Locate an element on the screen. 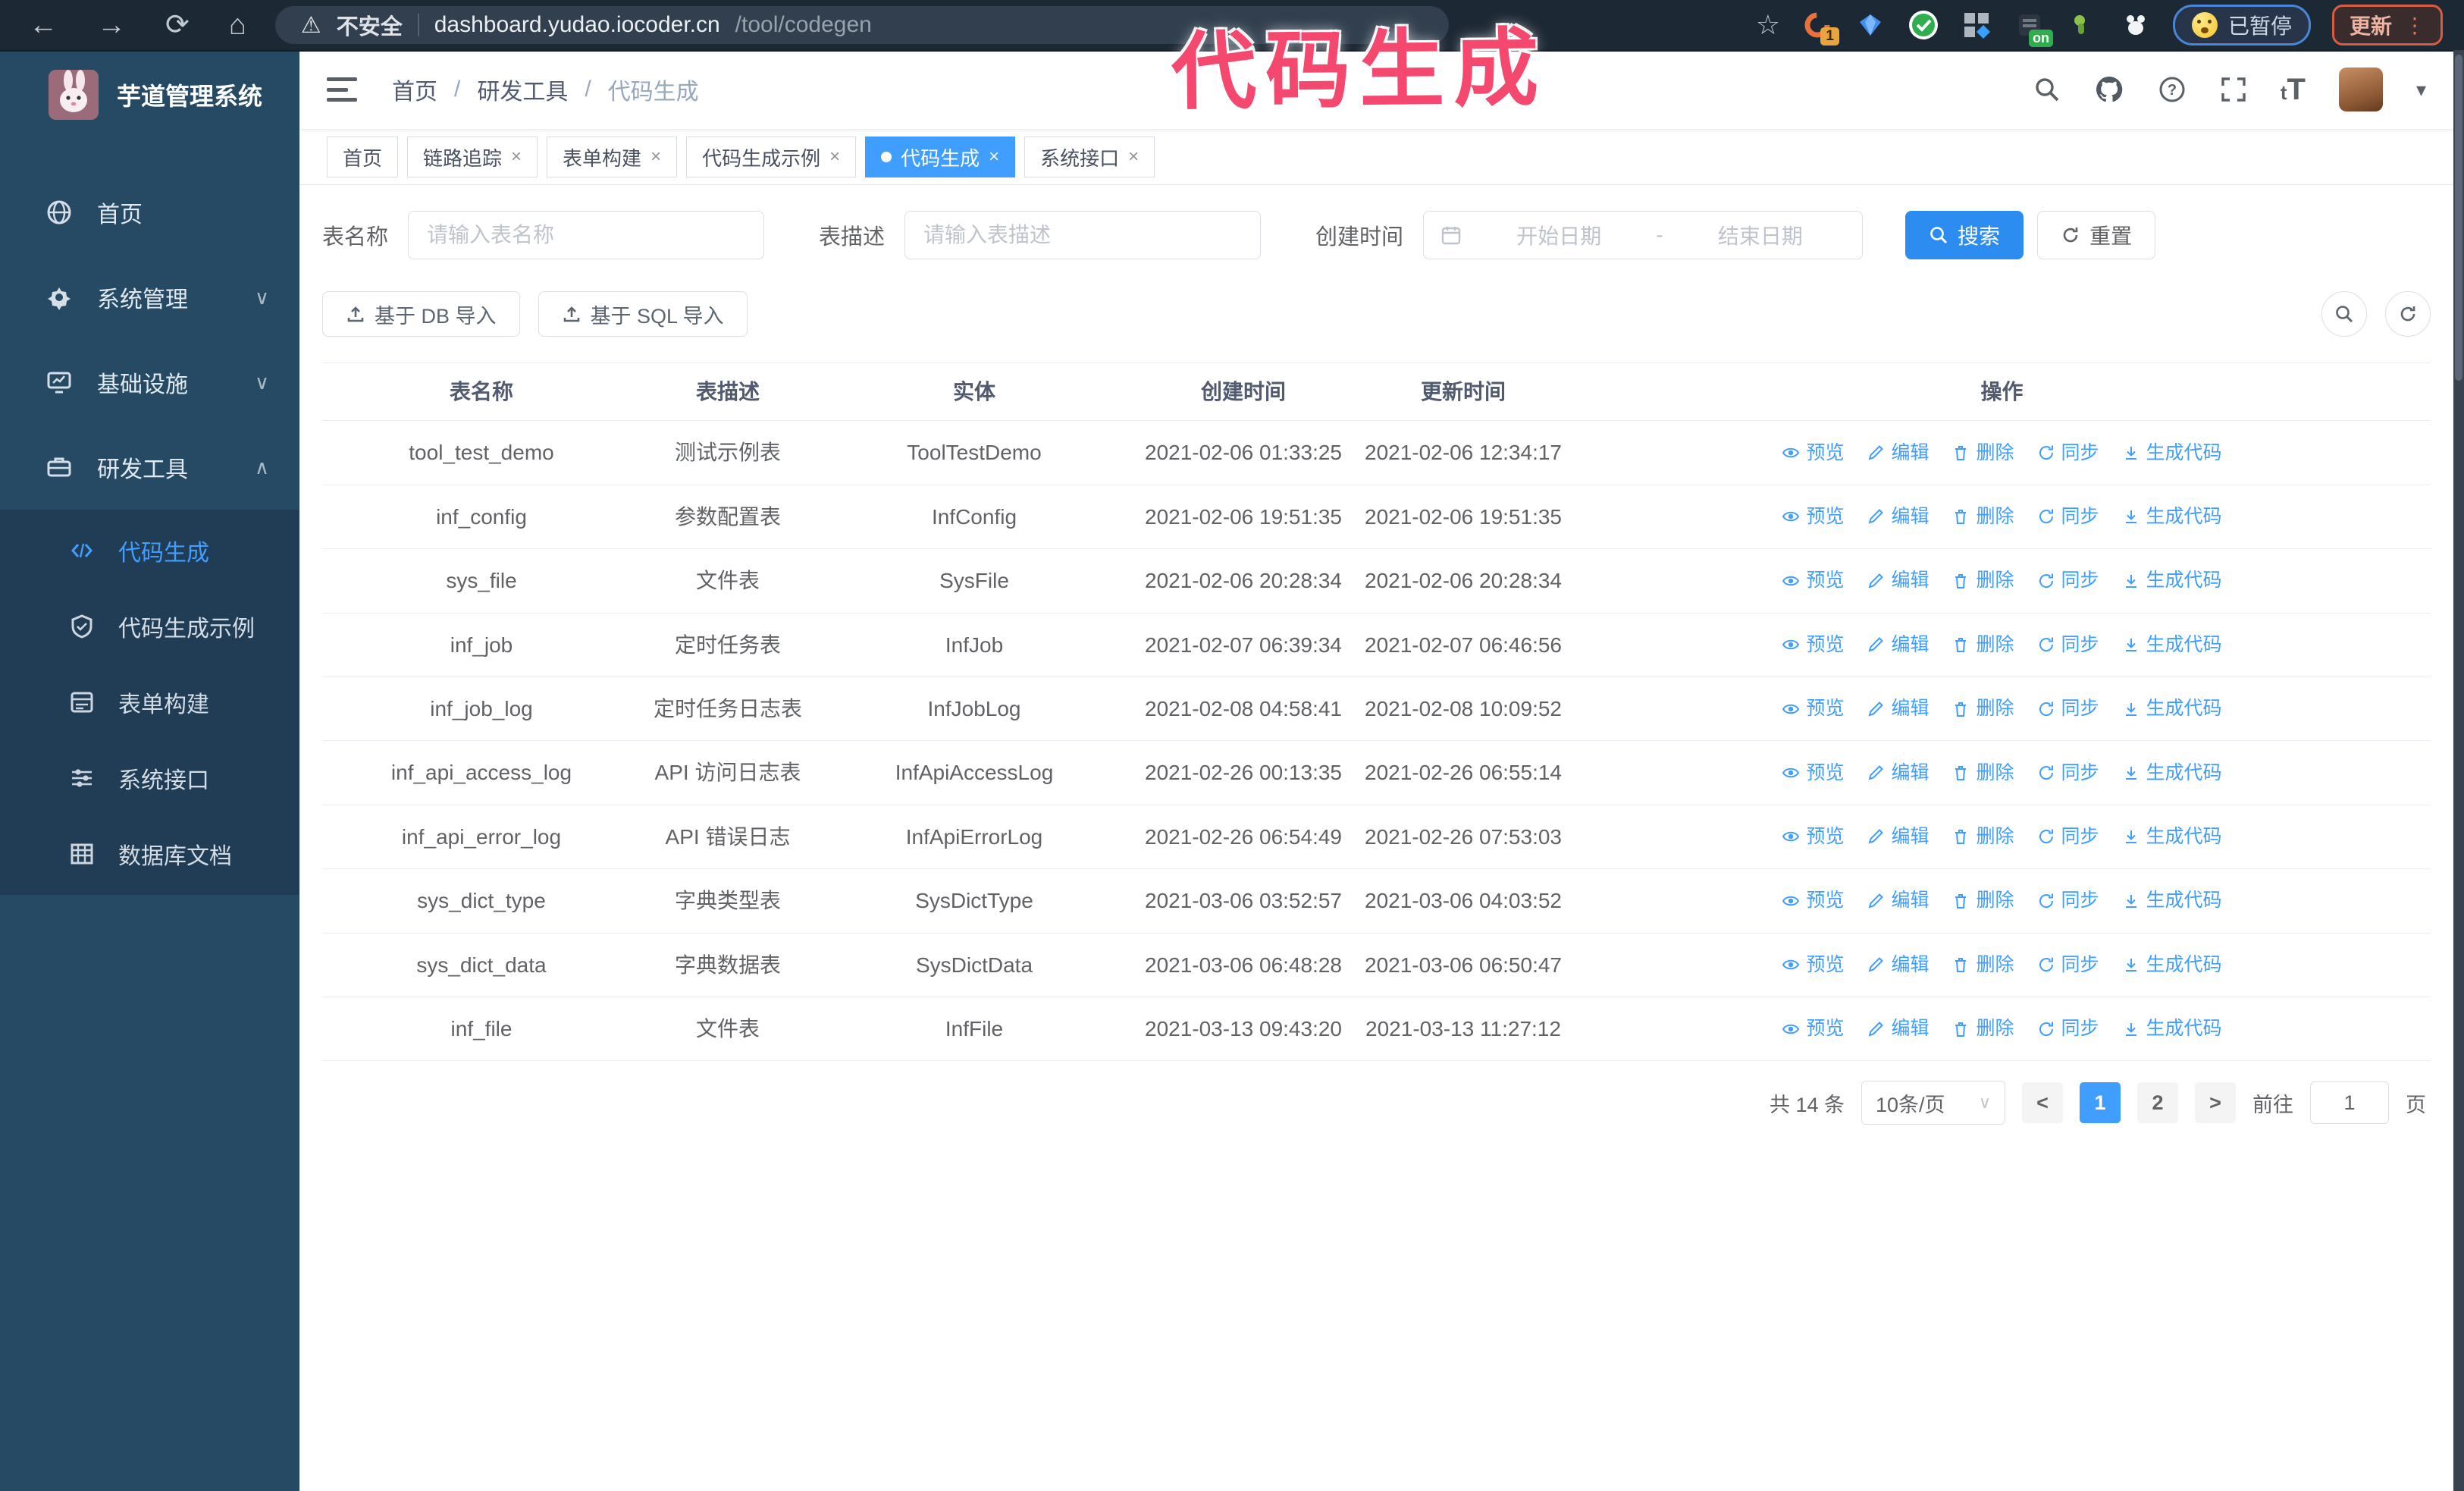 Image resolution: width=2464 pixels, height=1491 pixels. fullscreen-icon is located at coordinates (2233, 89).